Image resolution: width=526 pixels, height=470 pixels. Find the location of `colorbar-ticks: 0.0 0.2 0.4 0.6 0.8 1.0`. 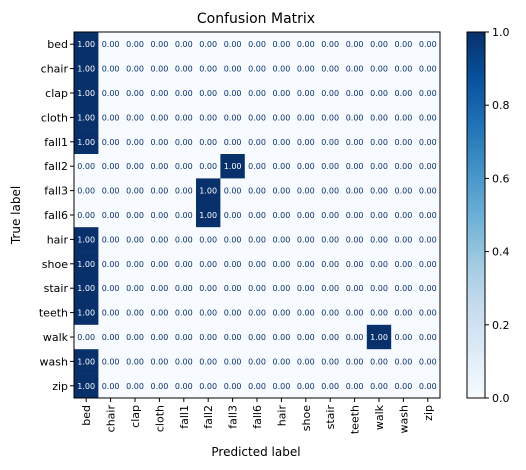

colorbar-ticks: 0.0 0.2 0.4 0.6 0.8 1.0 is located at coordinates (497, 215).